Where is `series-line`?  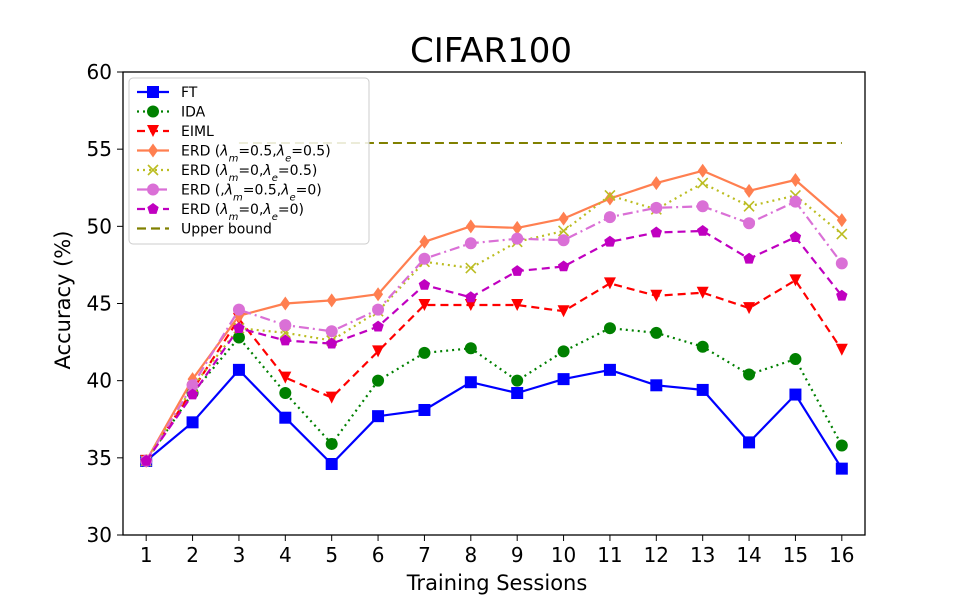
series-line is located at coordinates (494, 419).